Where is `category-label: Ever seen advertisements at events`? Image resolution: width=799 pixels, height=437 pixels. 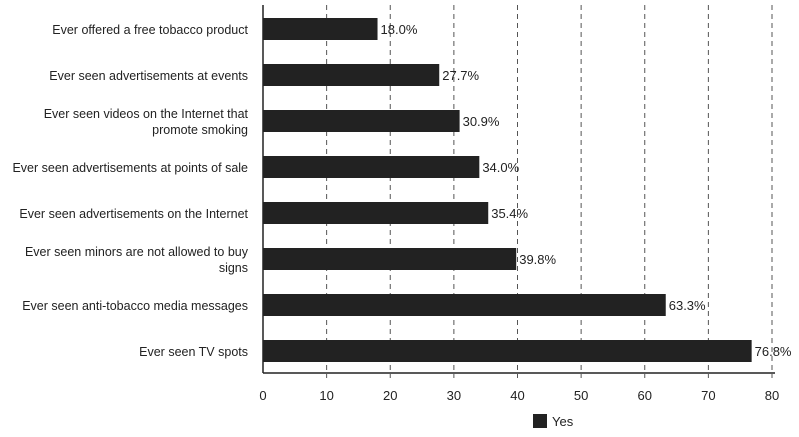 category-label: Ever seen advertisements at events is located at coordinates (148, 76).